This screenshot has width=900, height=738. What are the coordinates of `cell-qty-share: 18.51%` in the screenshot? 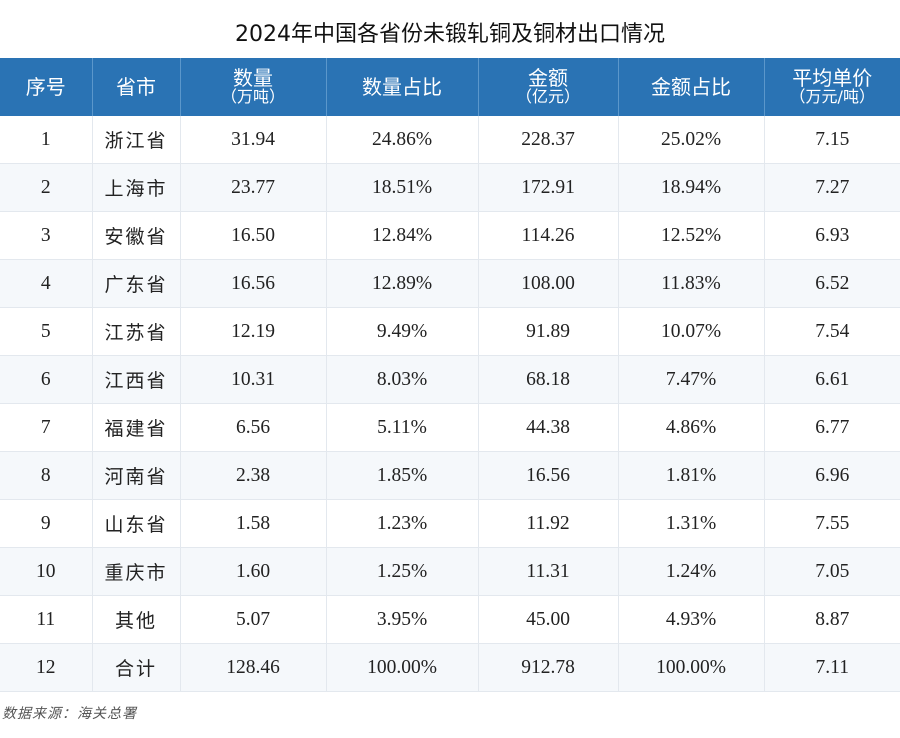 It's located at (402, 187).